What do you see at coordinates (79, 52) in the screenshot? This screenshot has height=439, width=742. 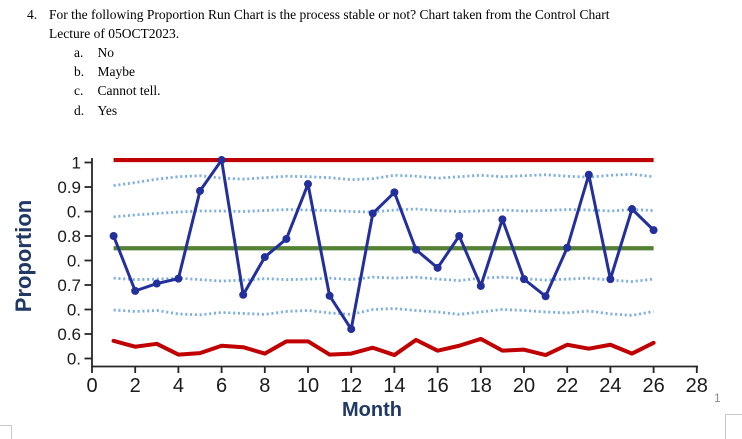 I see `option-letter: a.` at bounding box center [79, 52].